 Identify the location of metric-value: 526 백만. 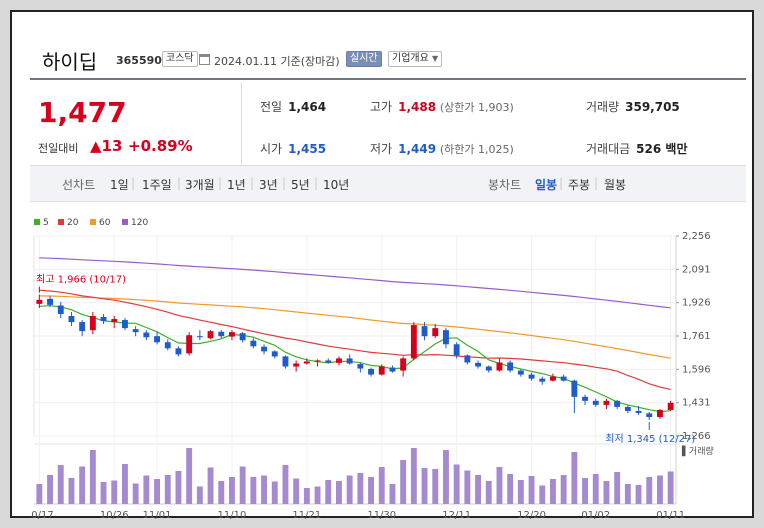
(662, 149).